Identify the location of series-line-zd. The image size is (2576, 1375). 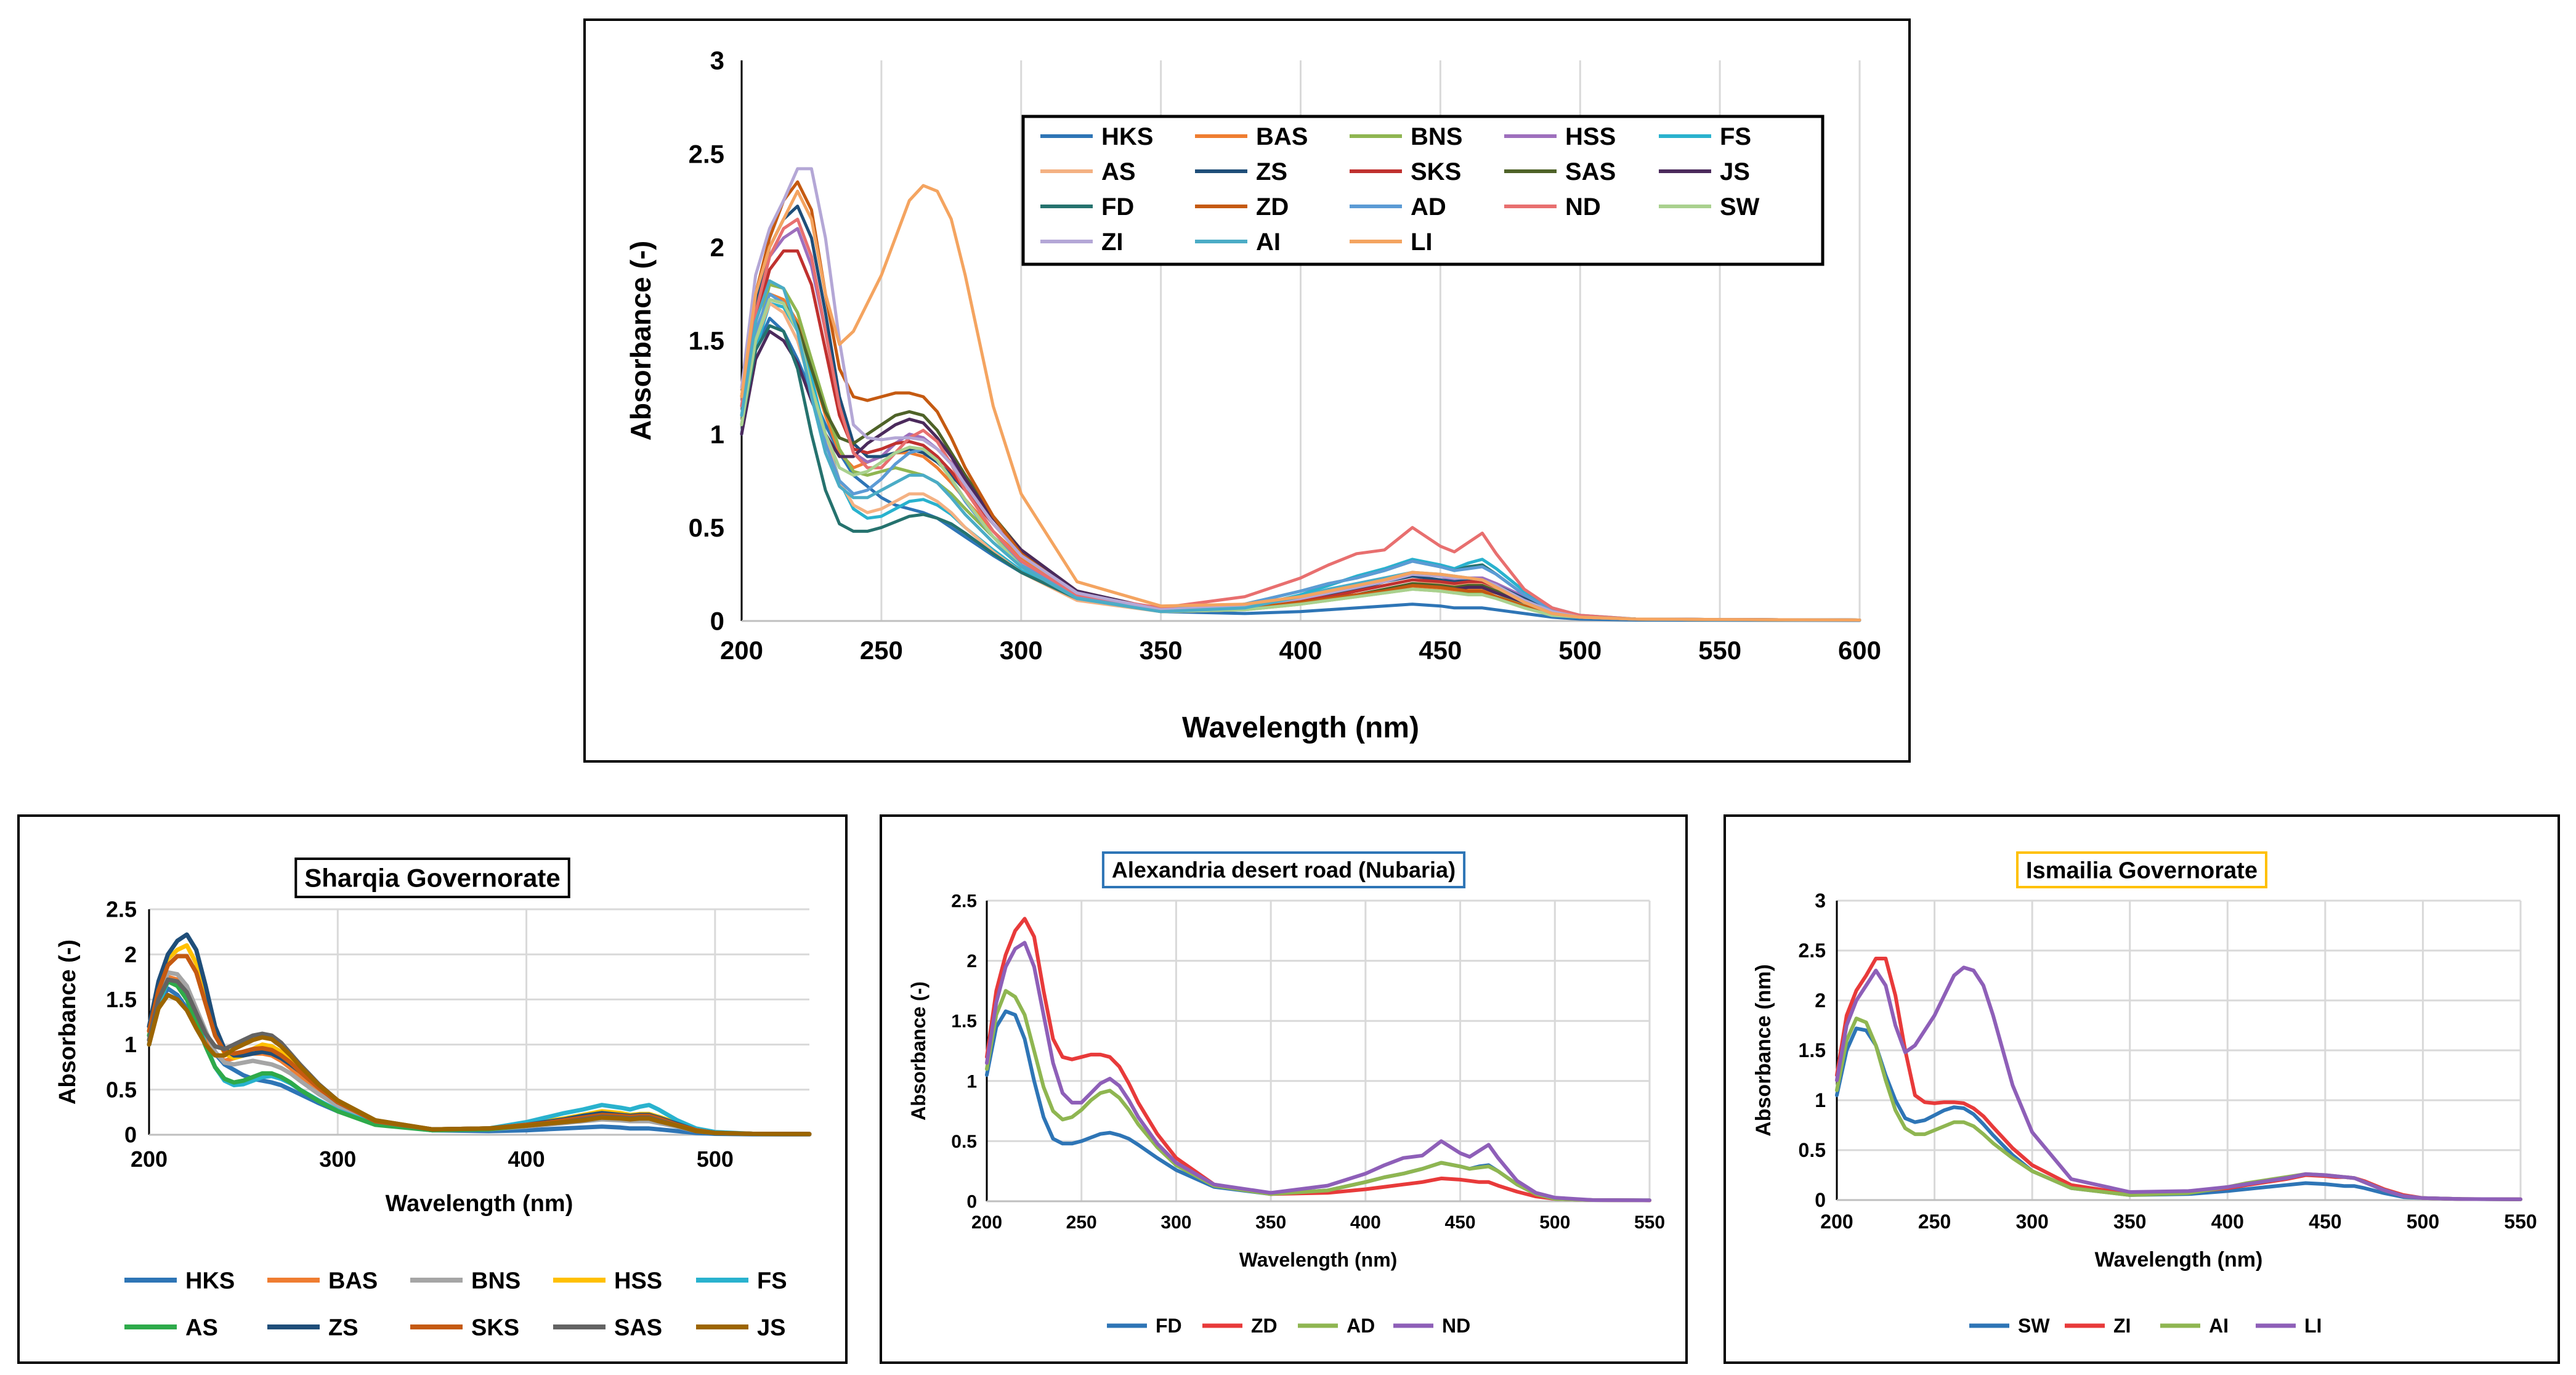
(1318, 1060).